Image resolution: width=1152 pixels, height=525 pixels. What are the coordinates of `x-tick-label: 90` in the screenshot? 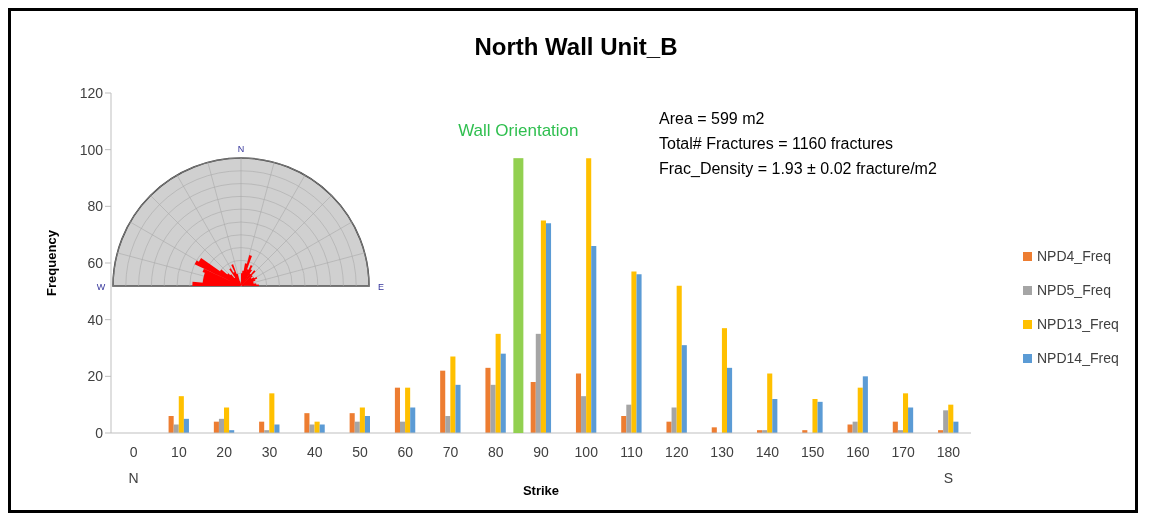 It's located at (541, 452).